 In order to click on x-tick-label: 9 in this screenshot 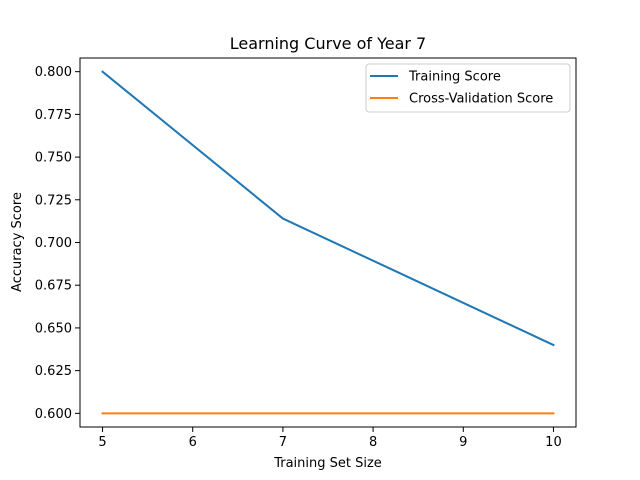, I will do `click(463, 442)`.